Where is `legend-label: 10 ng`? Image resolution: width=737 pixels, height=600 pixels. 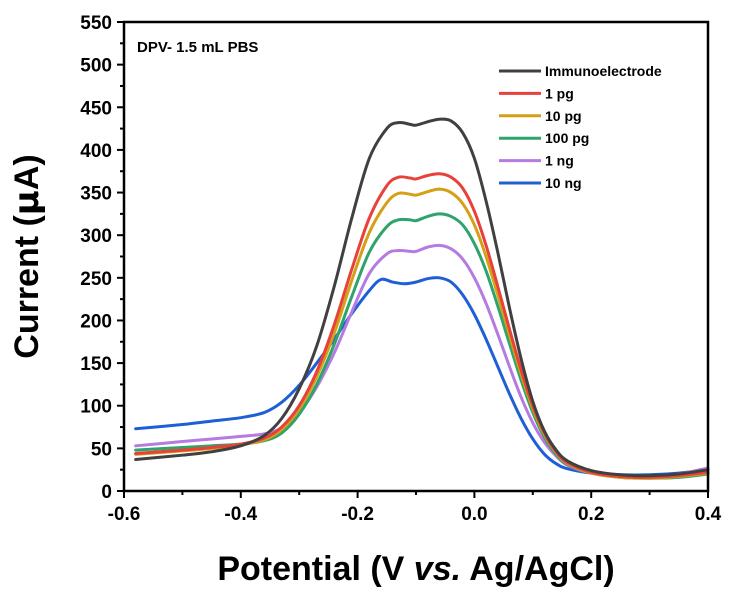
legend-label: 10 ng is located at coordinates (563, 183).